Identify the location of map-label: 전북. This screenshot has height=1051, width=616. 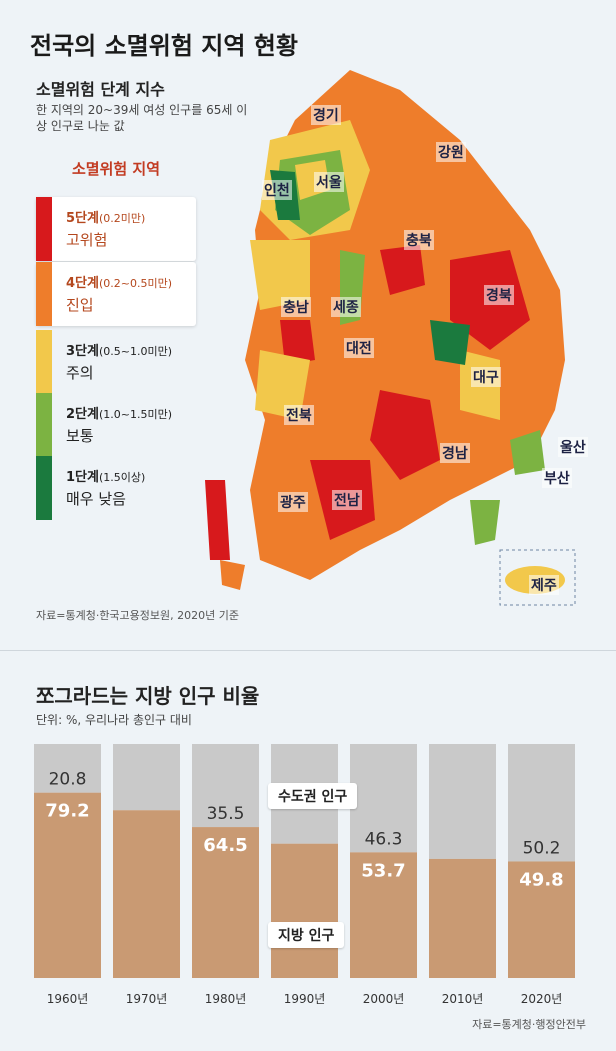
(299, 415).